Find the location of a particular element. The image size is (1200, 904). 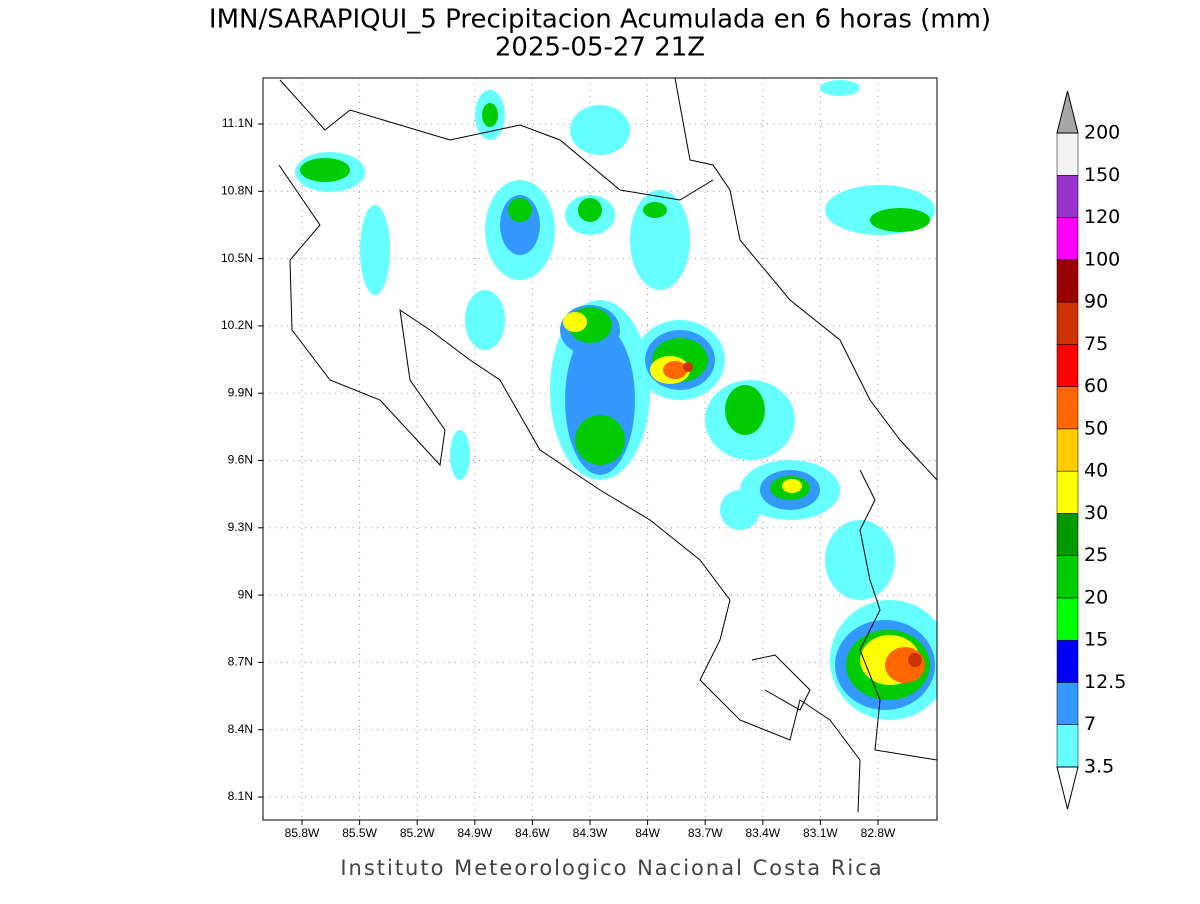

colorbar-label: 200 is located at coordinates (1102, 133).